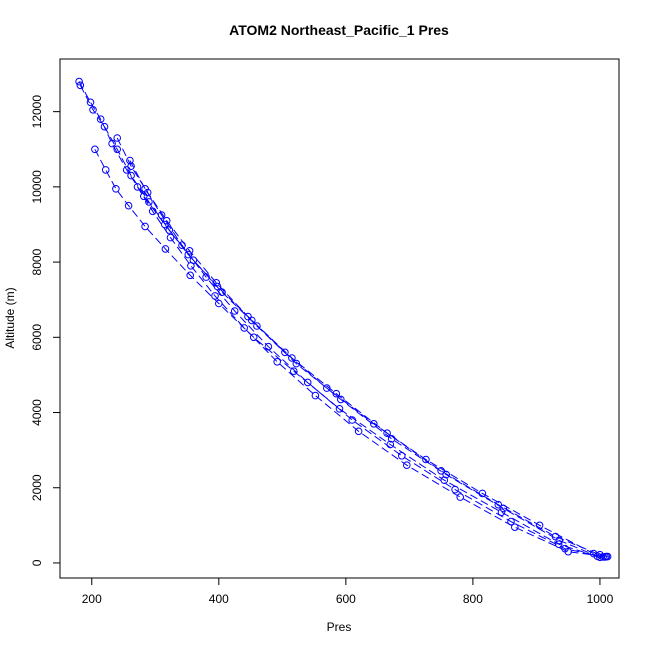  I want to click on y-tick-label: 12000, so click(37, 112).